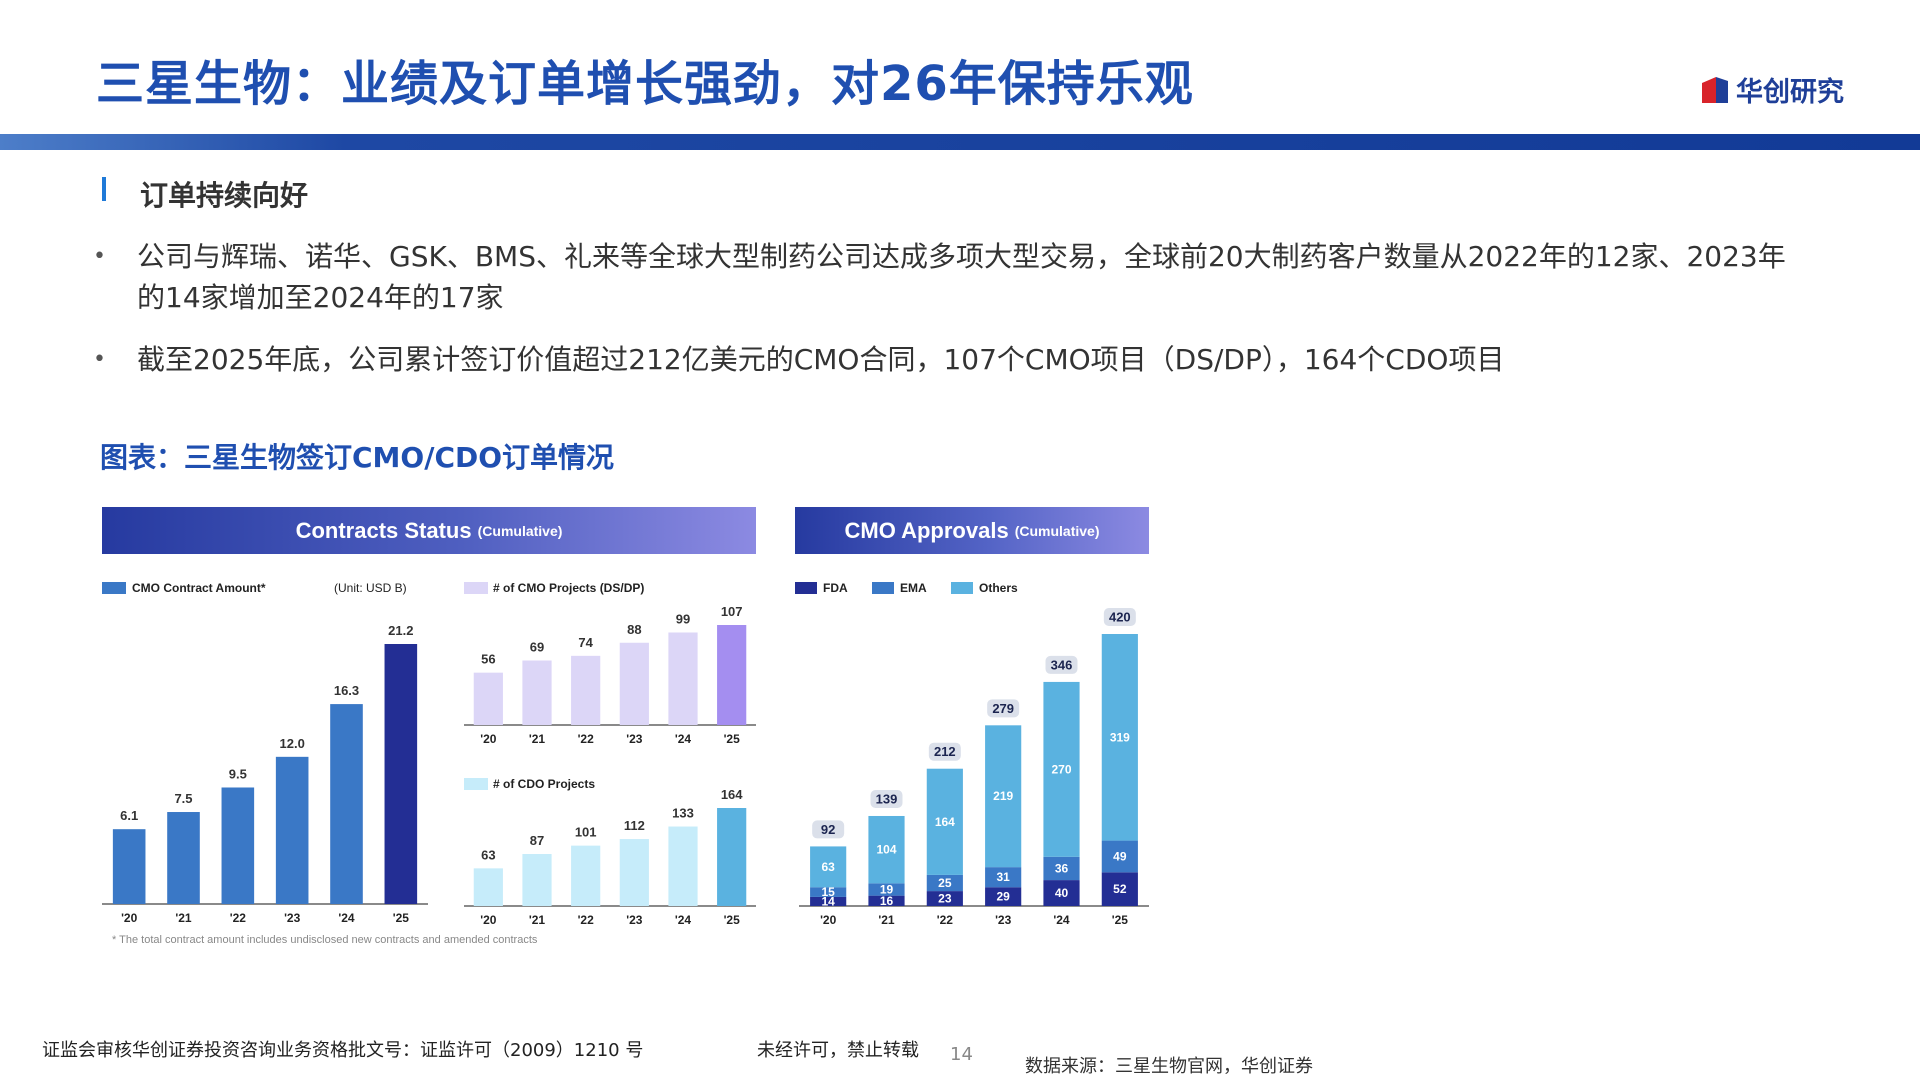  Describe the element at coordinates (732, 611) in the screenshot. I see `cmo-projects-value-label: 107` at that location.